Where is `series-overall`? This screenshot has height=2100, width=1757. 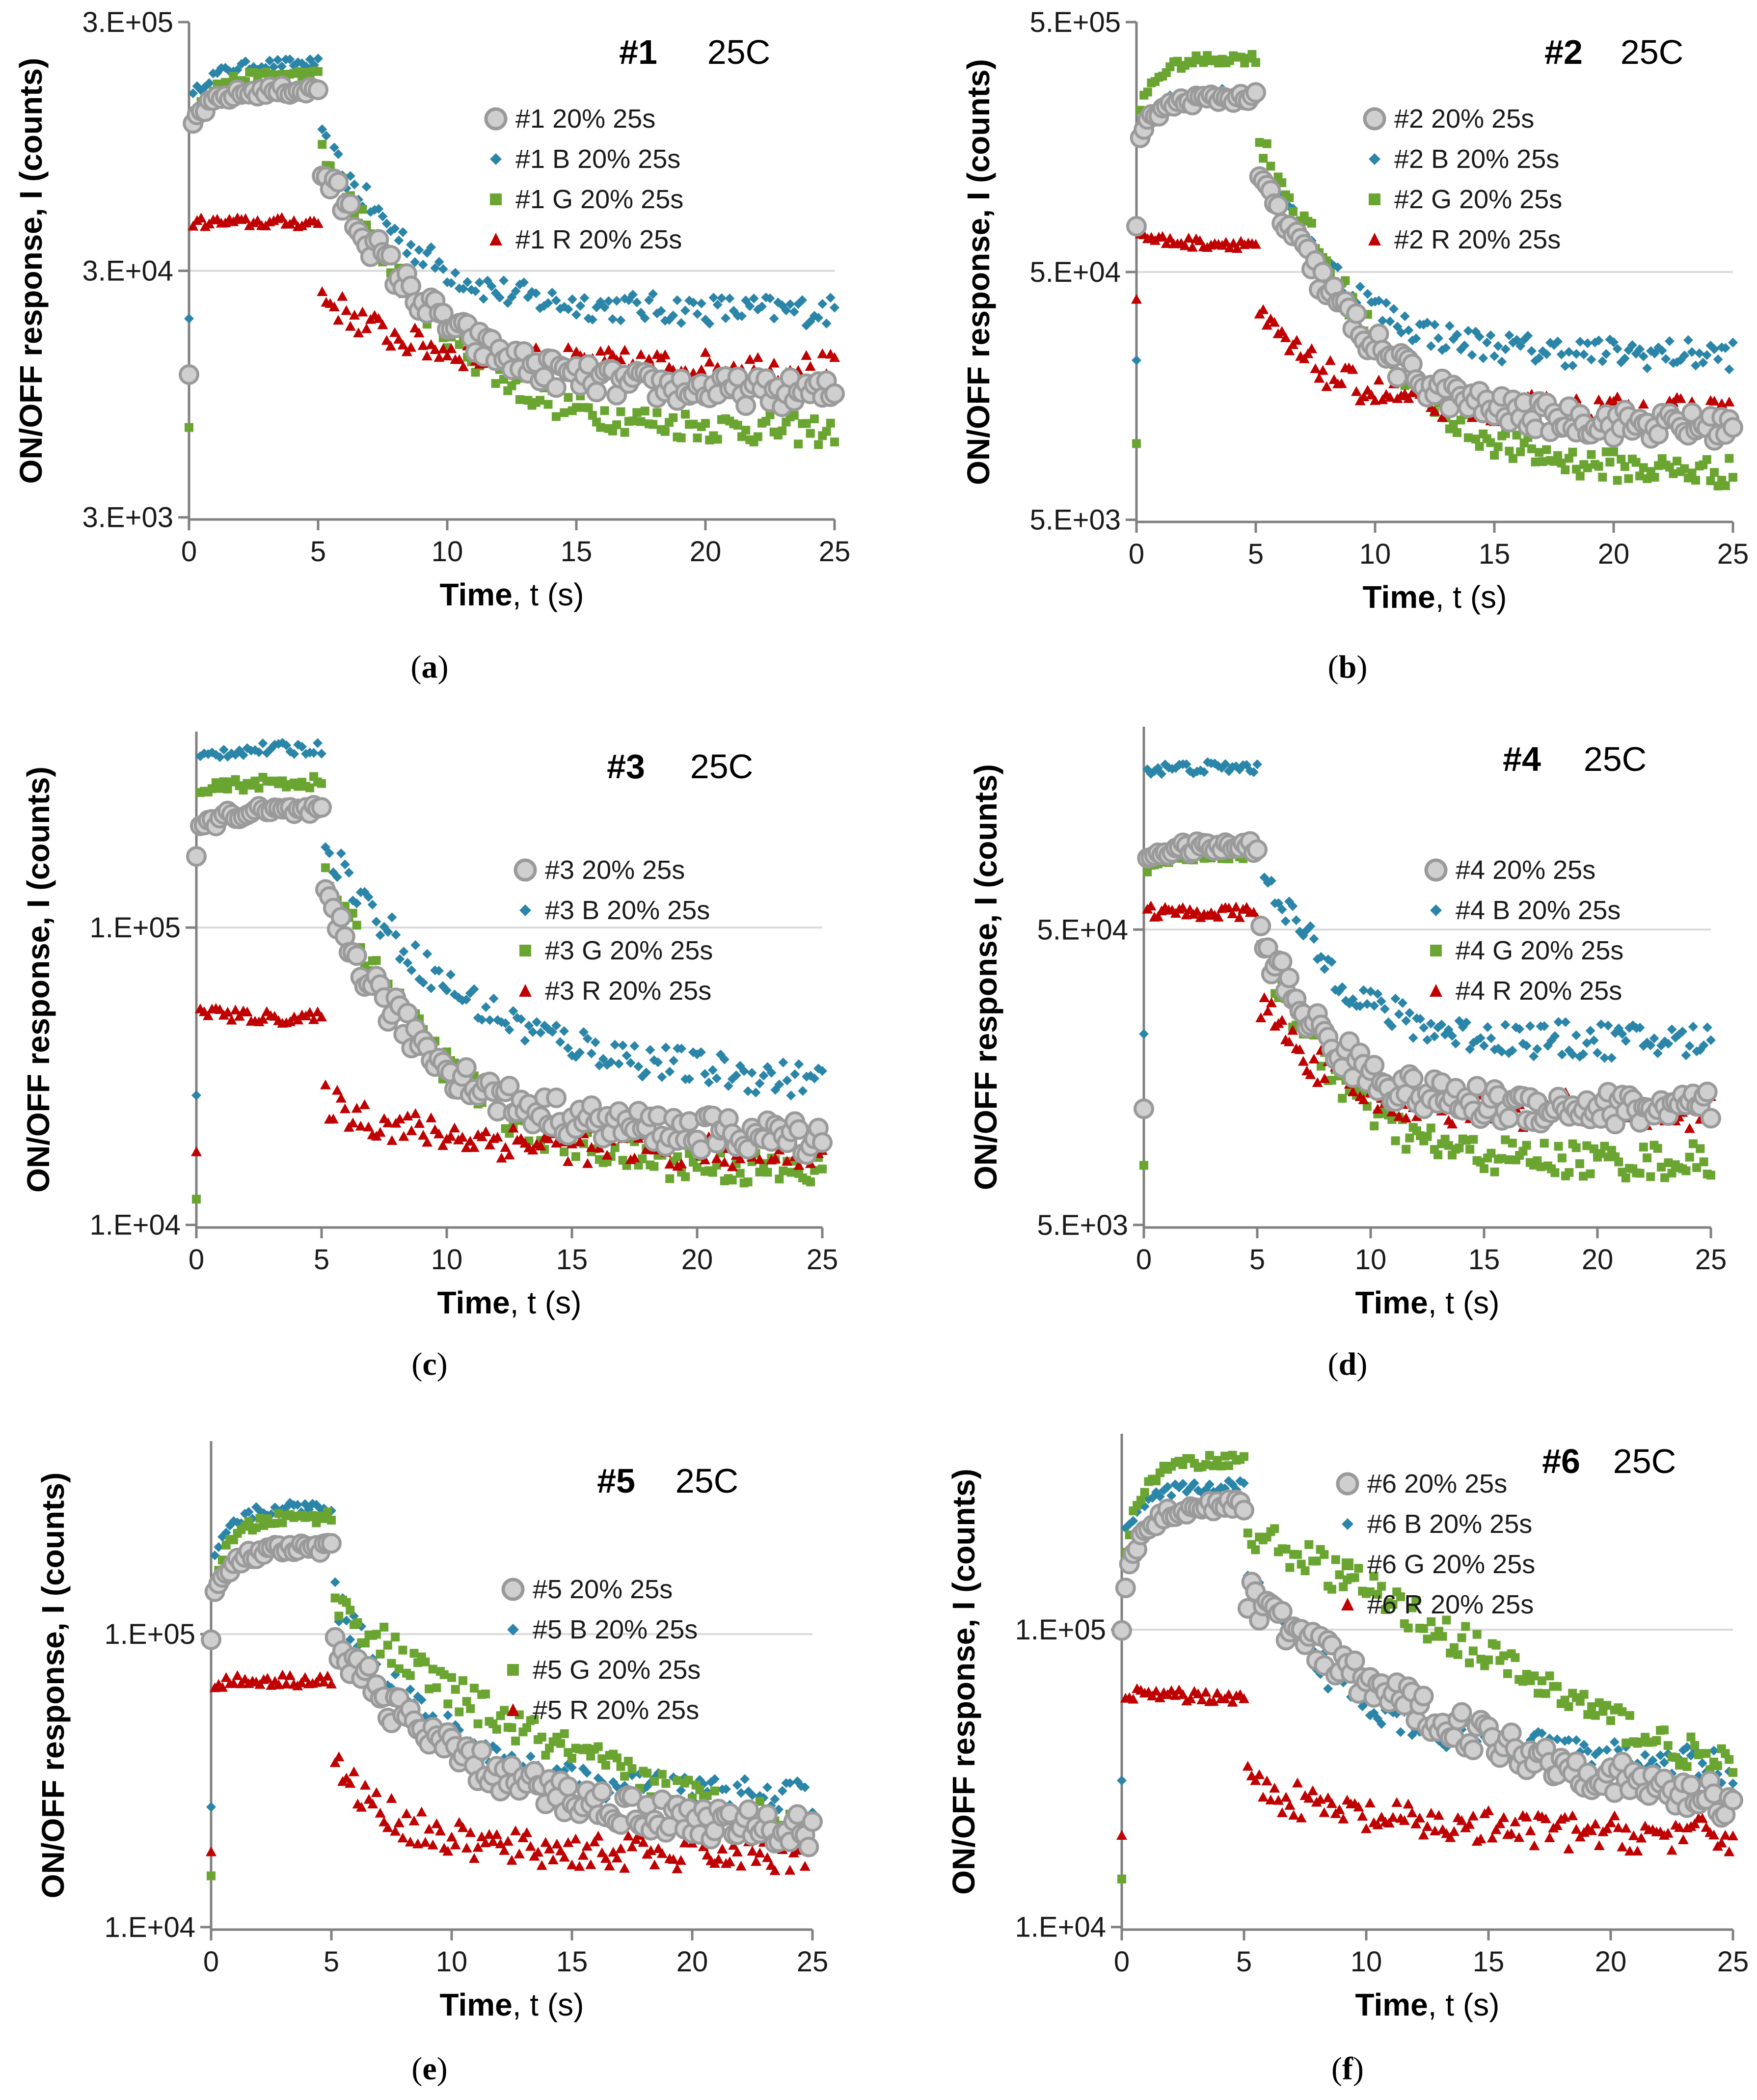
series-overall is located at coordinates (509, 980).